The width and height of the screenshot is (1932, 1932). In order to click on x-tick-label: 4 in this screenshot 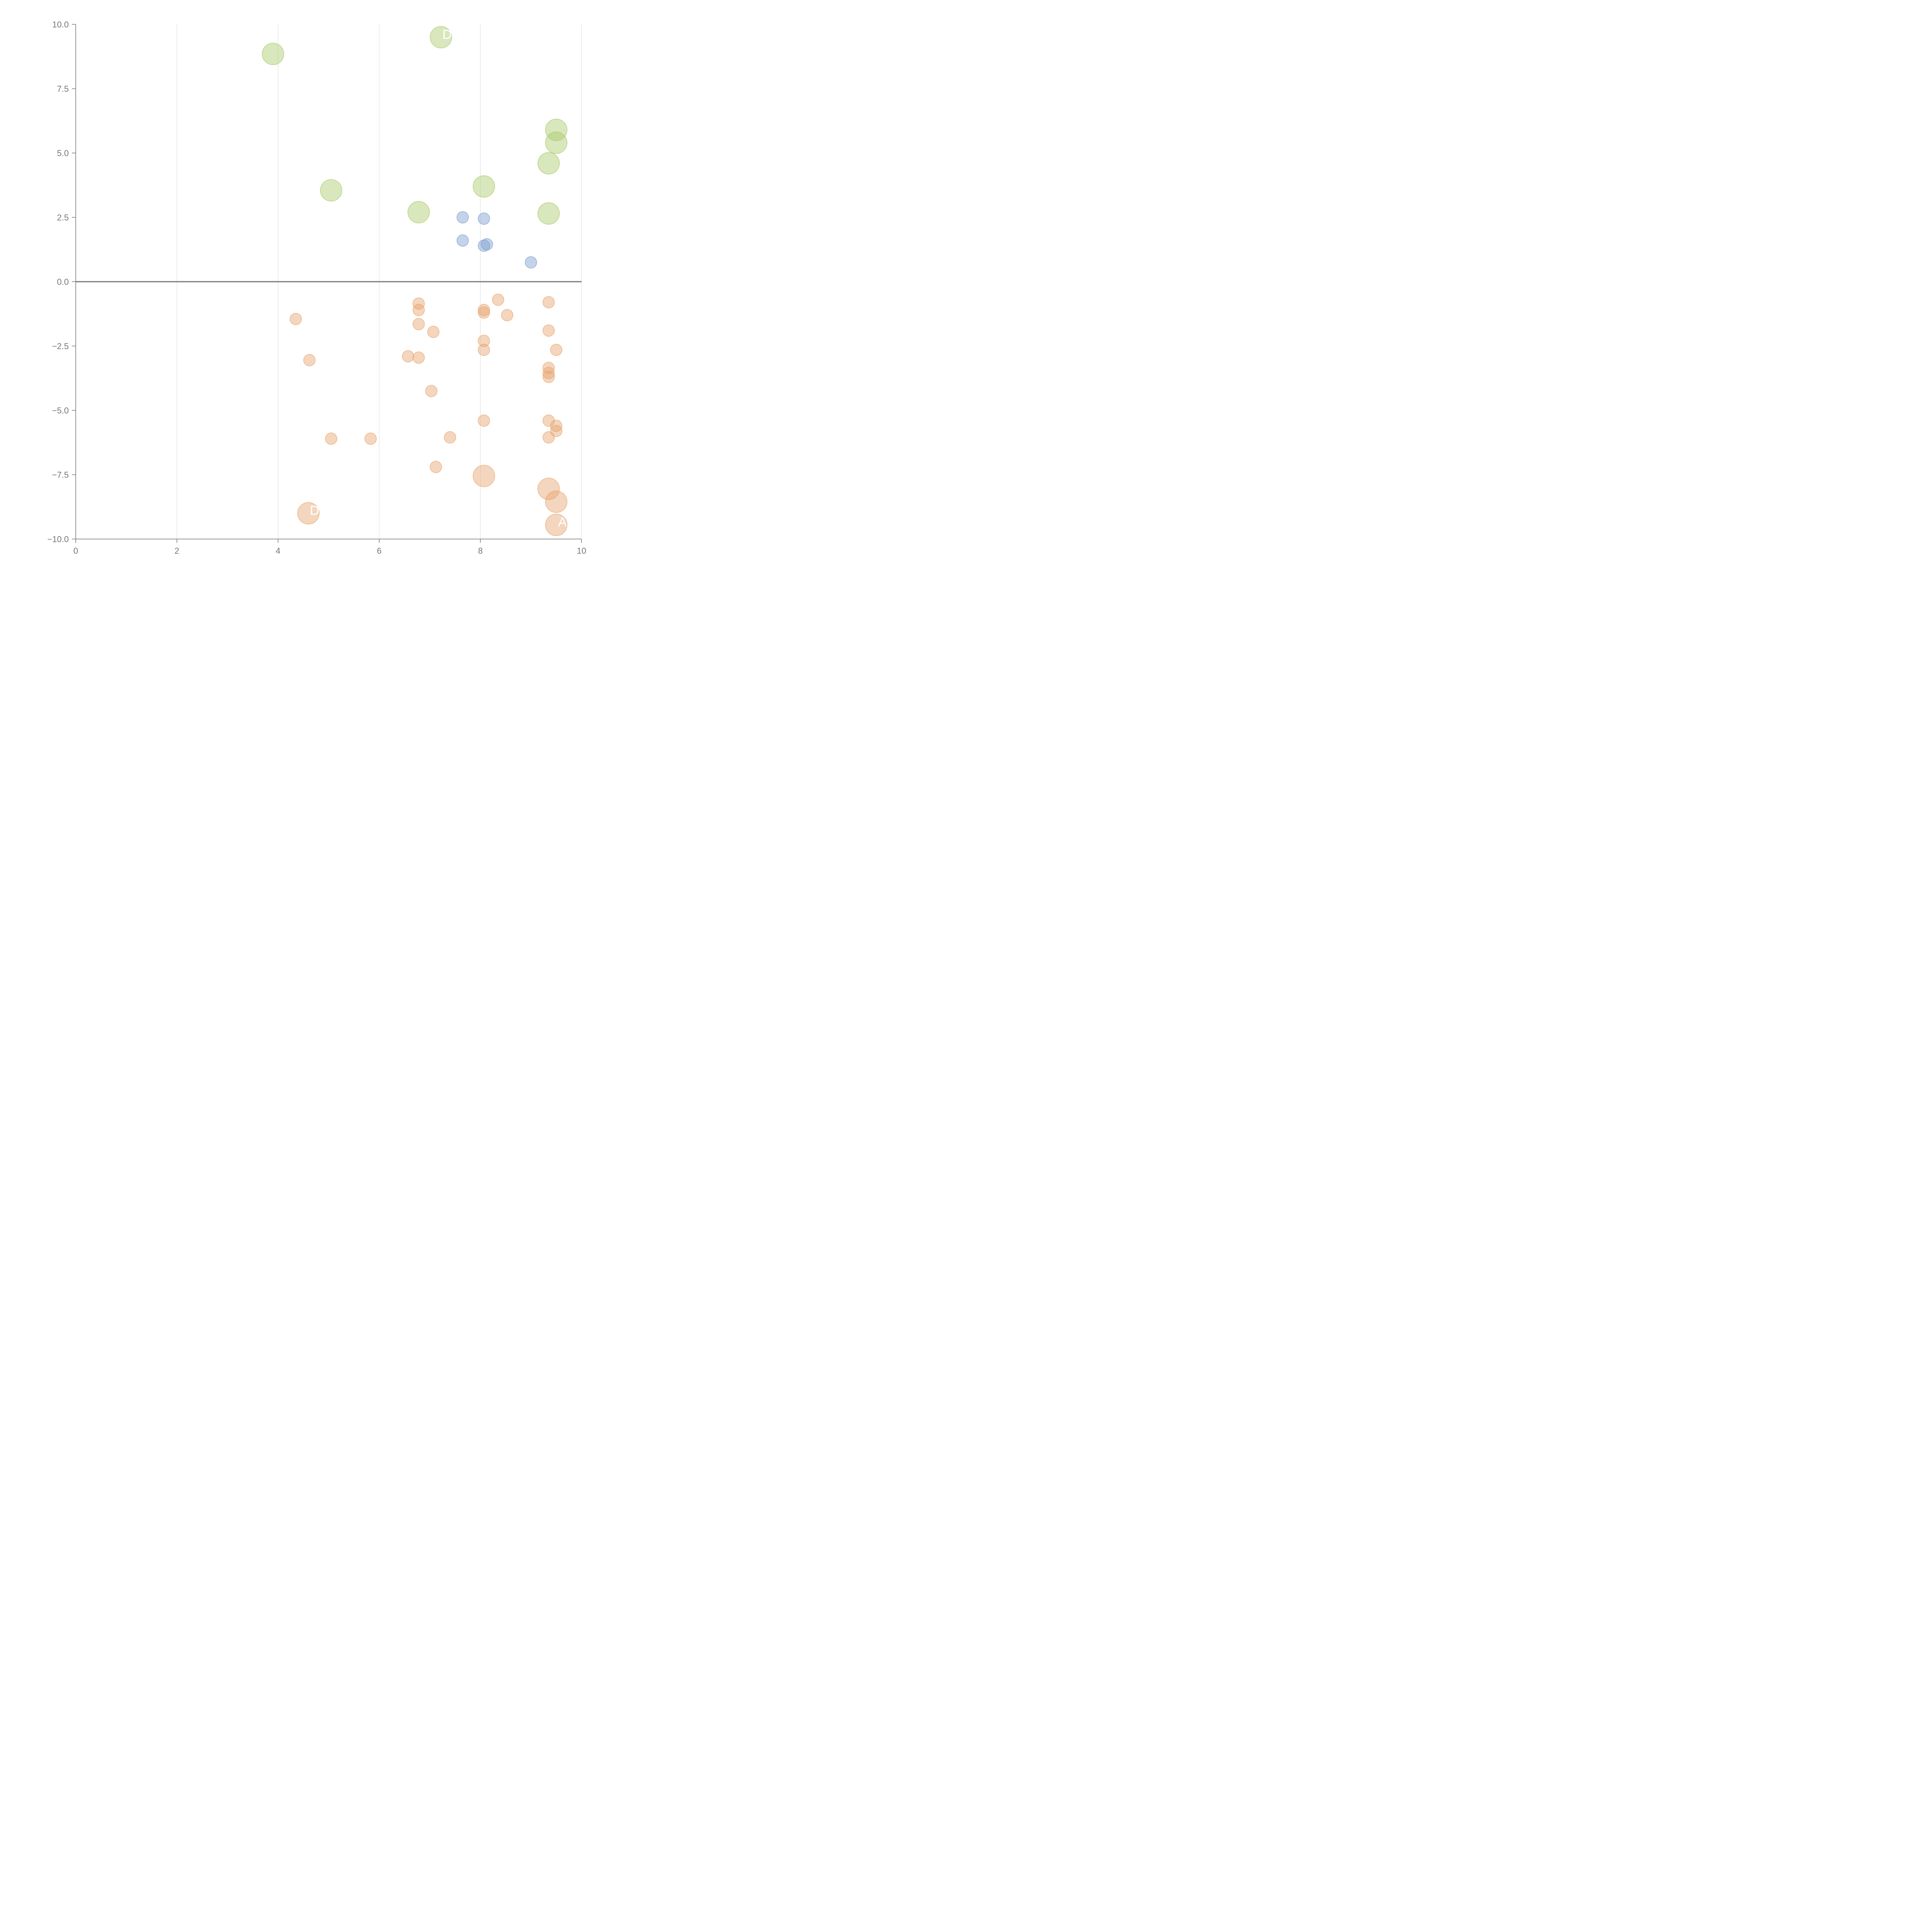, I will do `click(278, 551)`.